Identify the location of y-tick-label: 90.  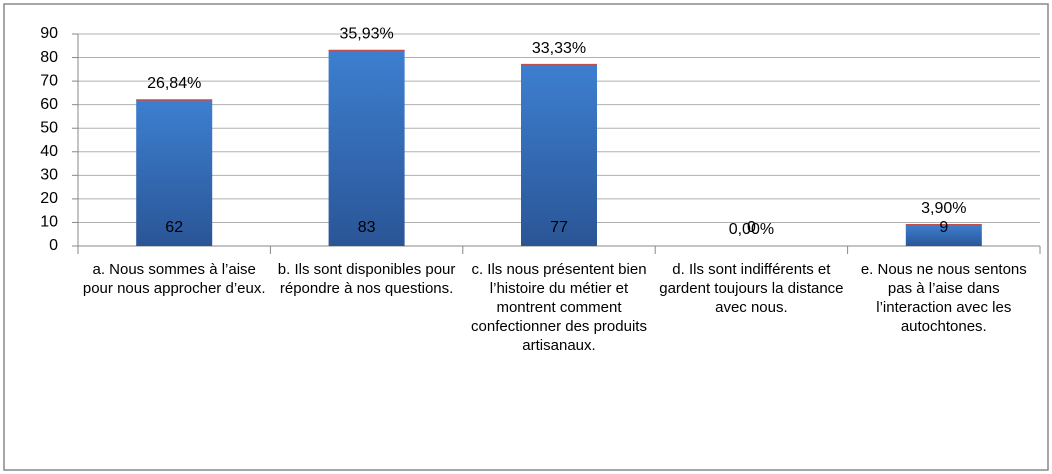
(49, 33).